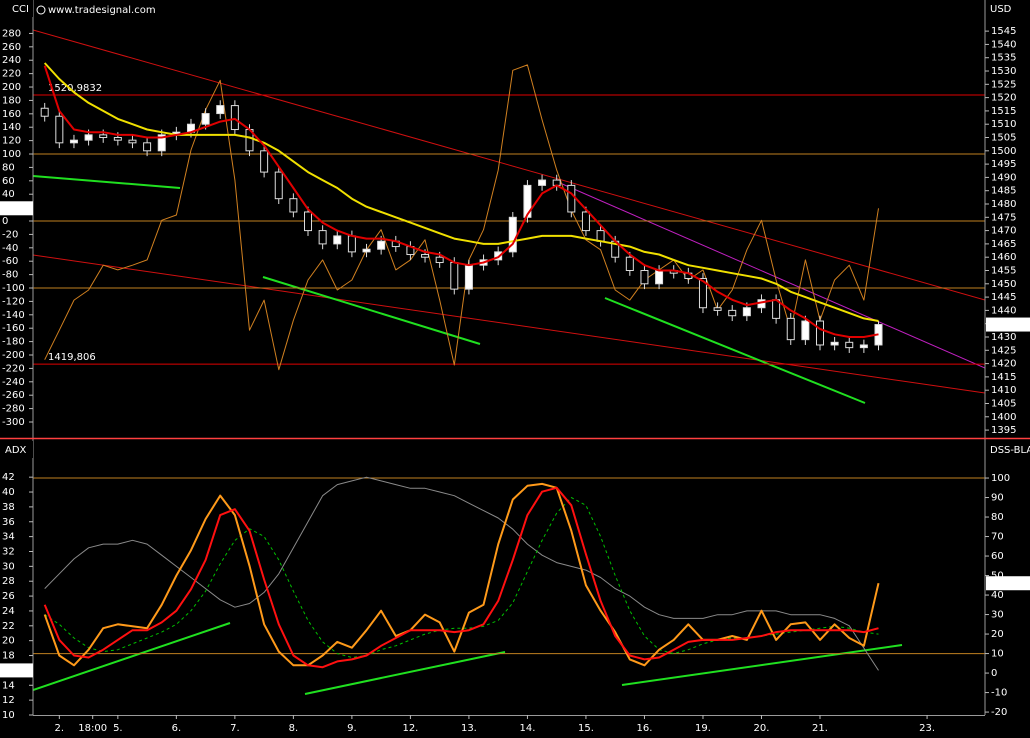  What do you see at coordinates (11, 47) in the screenshot?
I see `y-tick-label: 260` at bounding box center [11, 47].